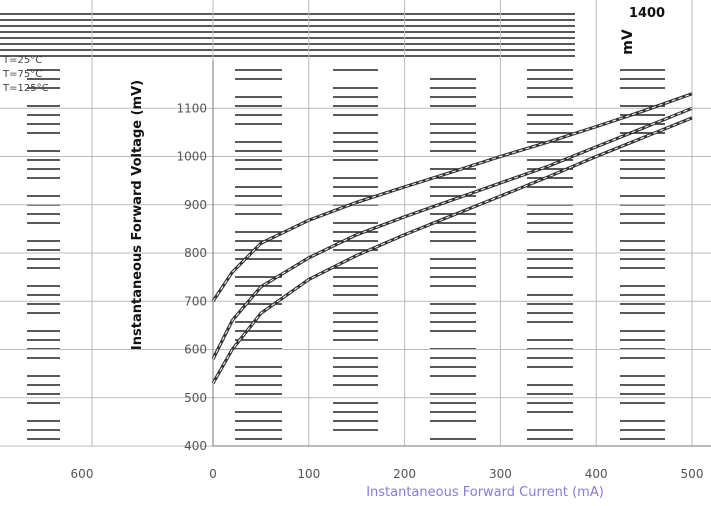  What do you see at coordinates (195, 301) in the screenshot?
I see `y-tick-label: 700` at bounding box center [195, 301].